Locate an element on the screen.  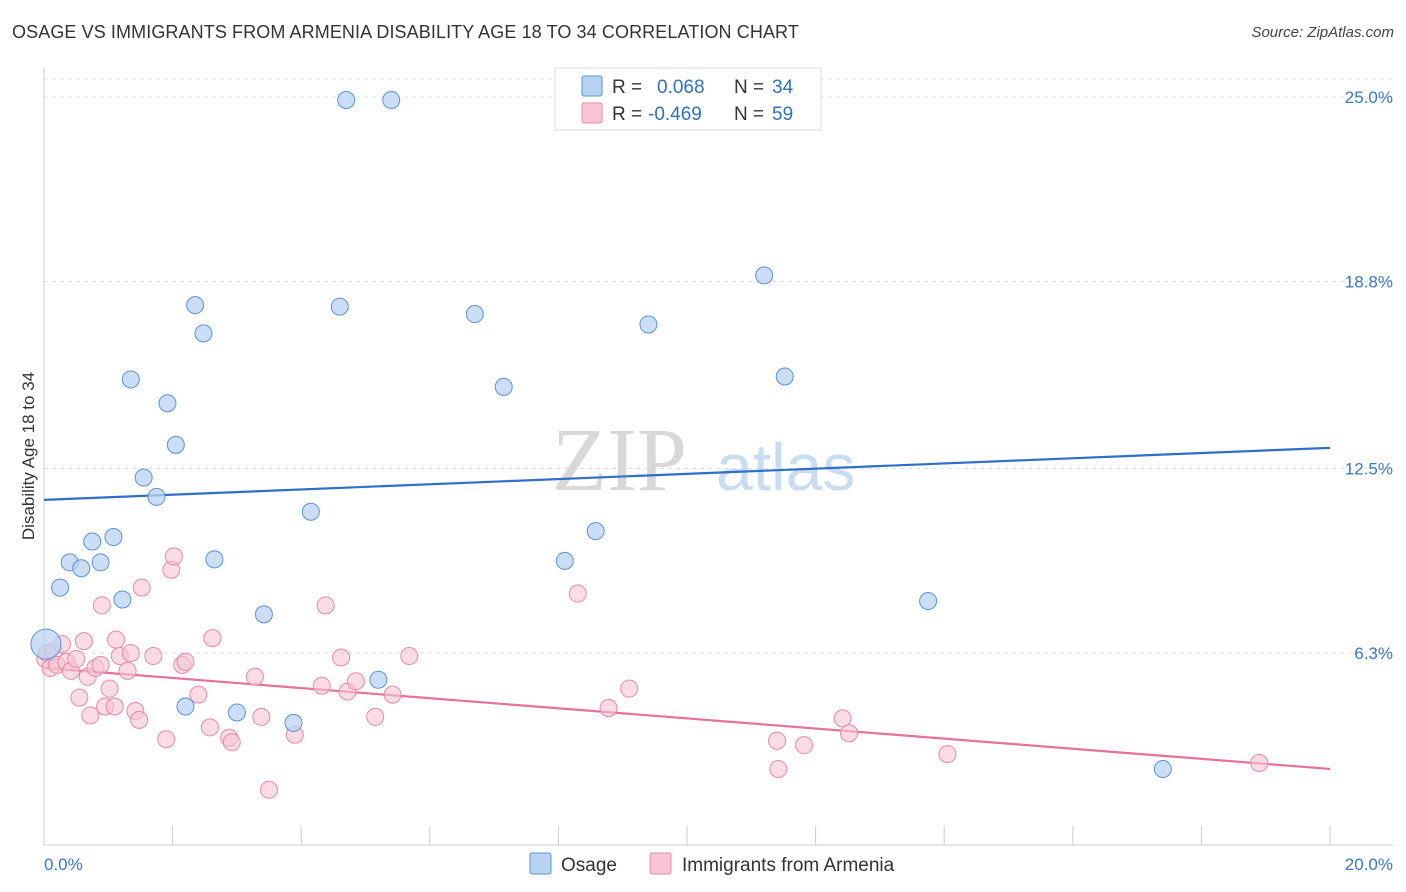
legend-n-value-osage: 34 is located at coordinates (783, 87).